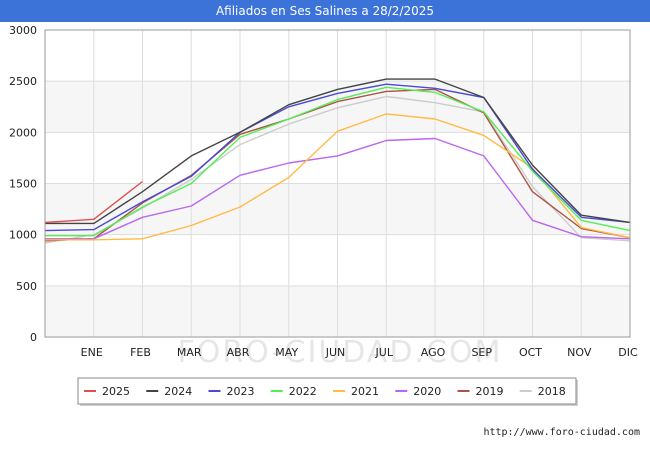  I want to click on legend-label-2021: 2021, so click(365, 391).